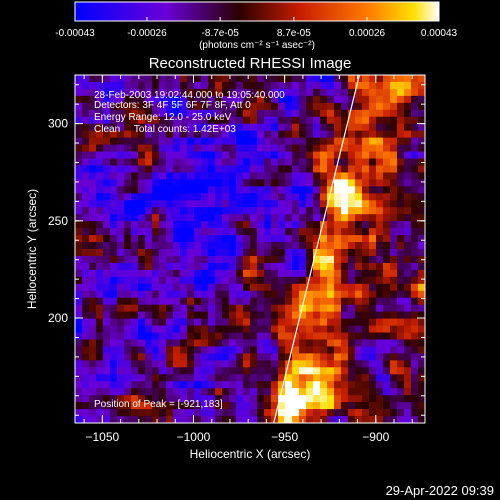  Describe the element at coordinates (163, 117) in the screenshot. I see `info-line-energy: Energy Range: 12.0 - 25.0 keV` at that location.